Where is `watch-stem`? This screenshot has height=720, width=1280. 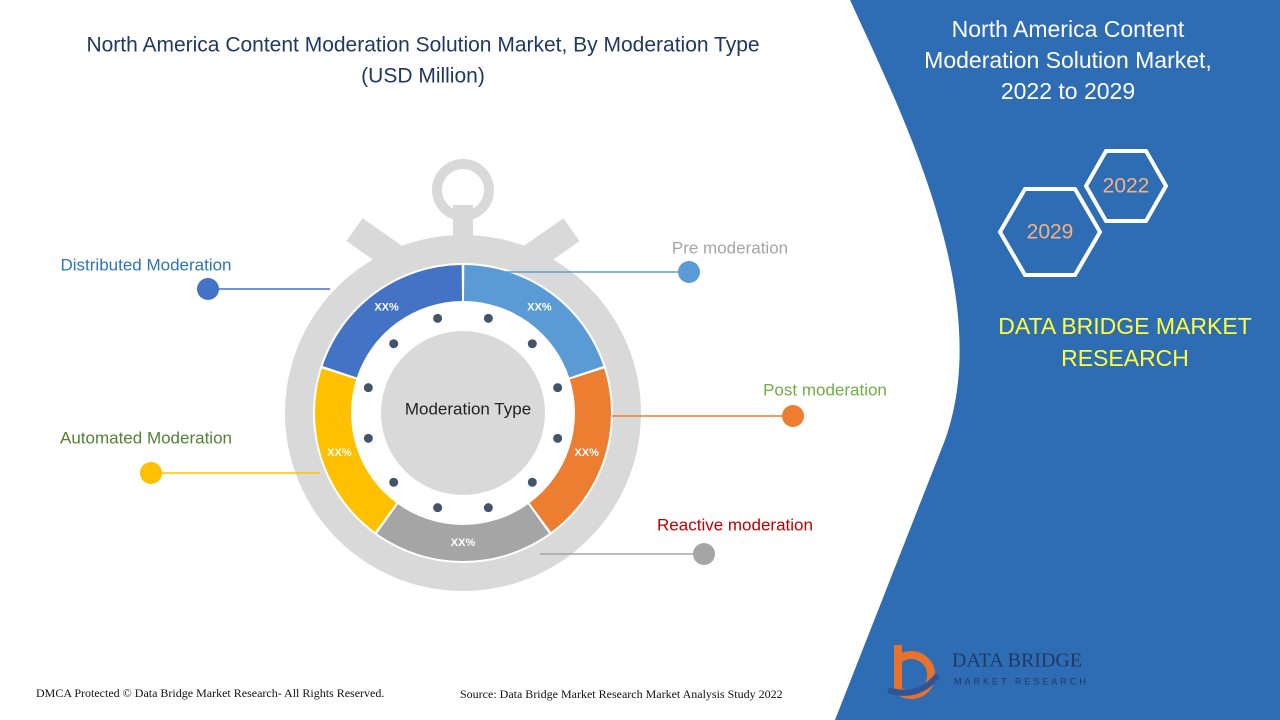 watch-stem is located at coordinates (463, 222).